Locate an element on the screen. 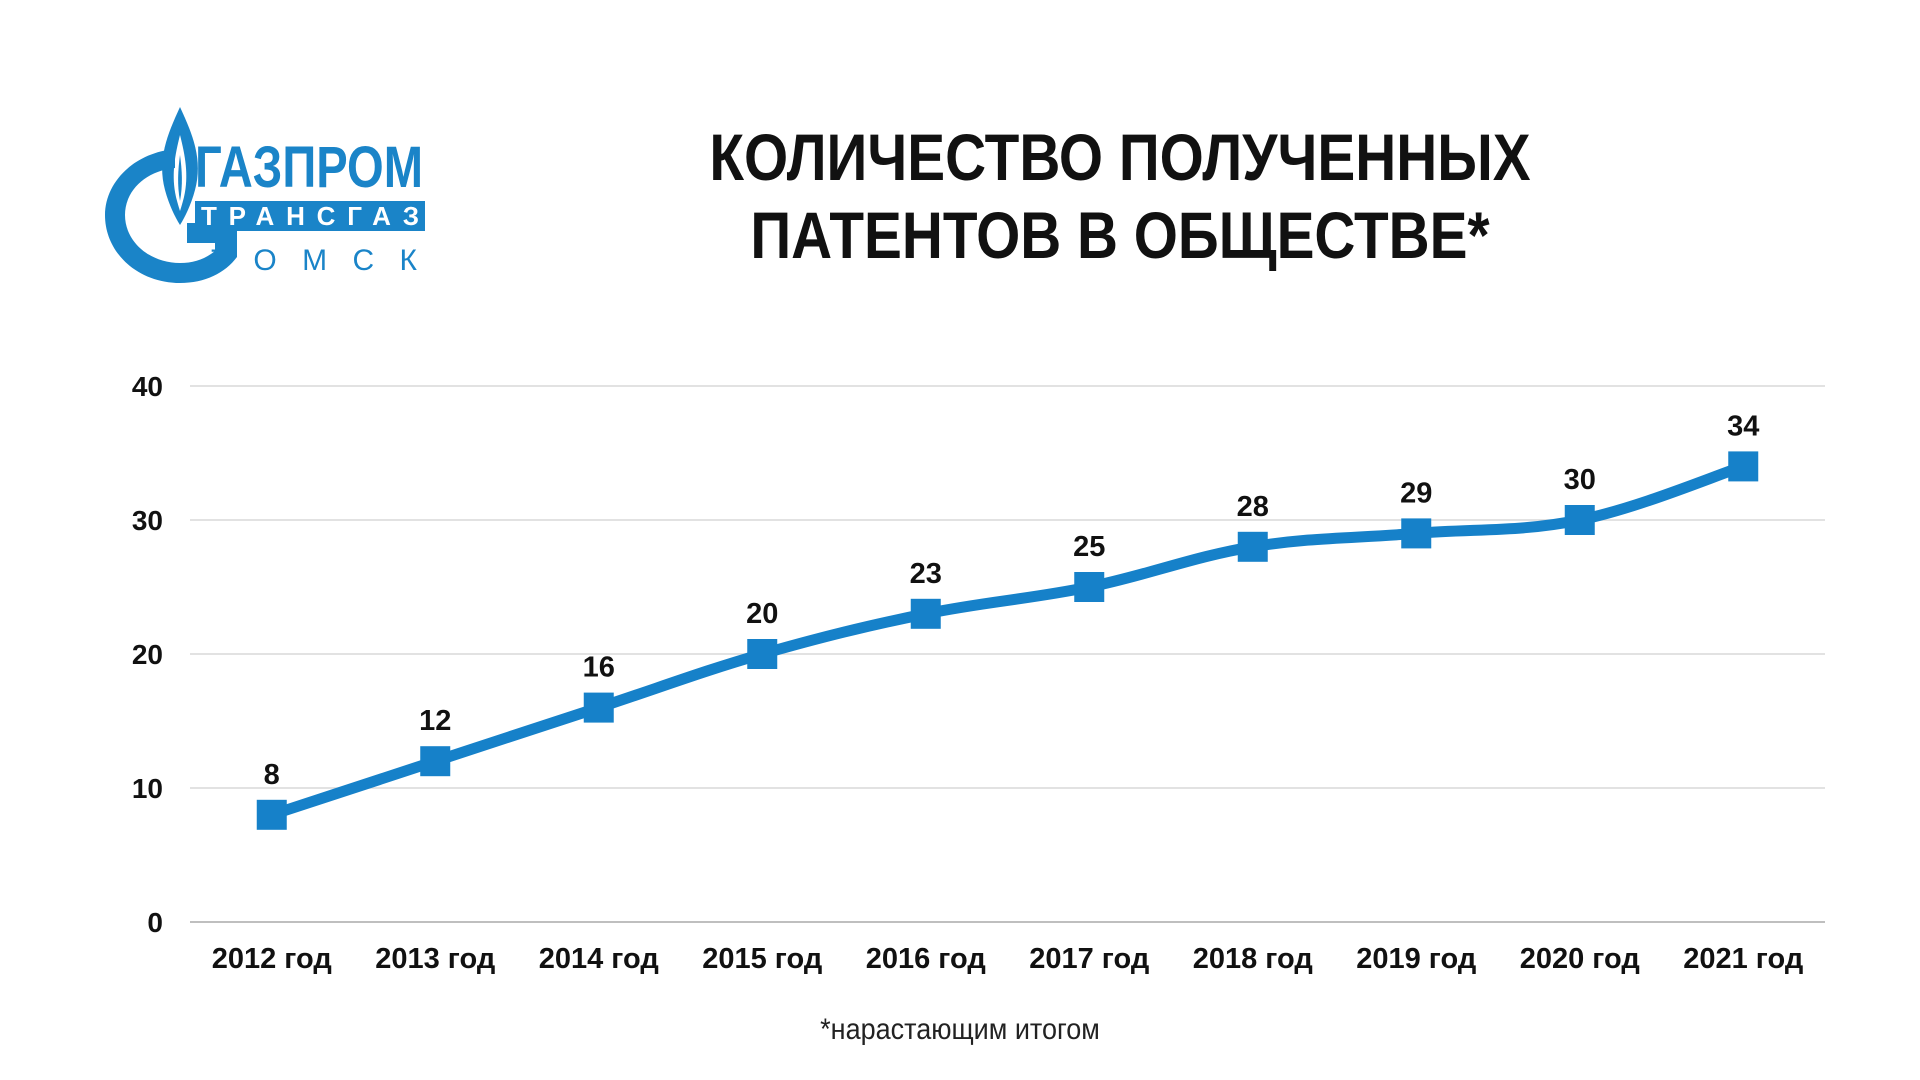  data-label: 29 is located at coordinates (1416, 493).